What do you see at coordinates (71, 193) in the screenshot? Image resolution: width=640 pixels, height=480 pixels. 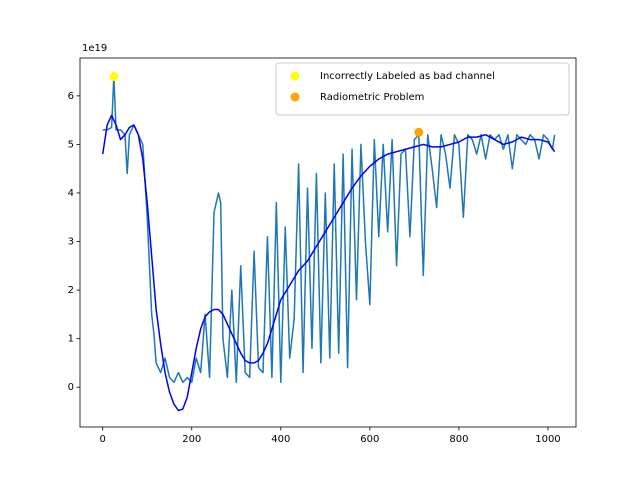 I see `y-tick-label: 4` at bounding box center [71, 193].